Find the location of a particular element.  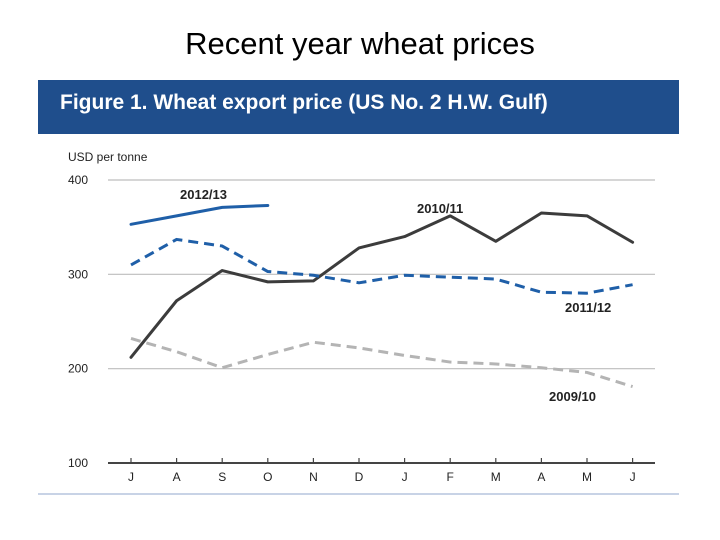

x-tick-label: O is located at coordinates (267, 477).